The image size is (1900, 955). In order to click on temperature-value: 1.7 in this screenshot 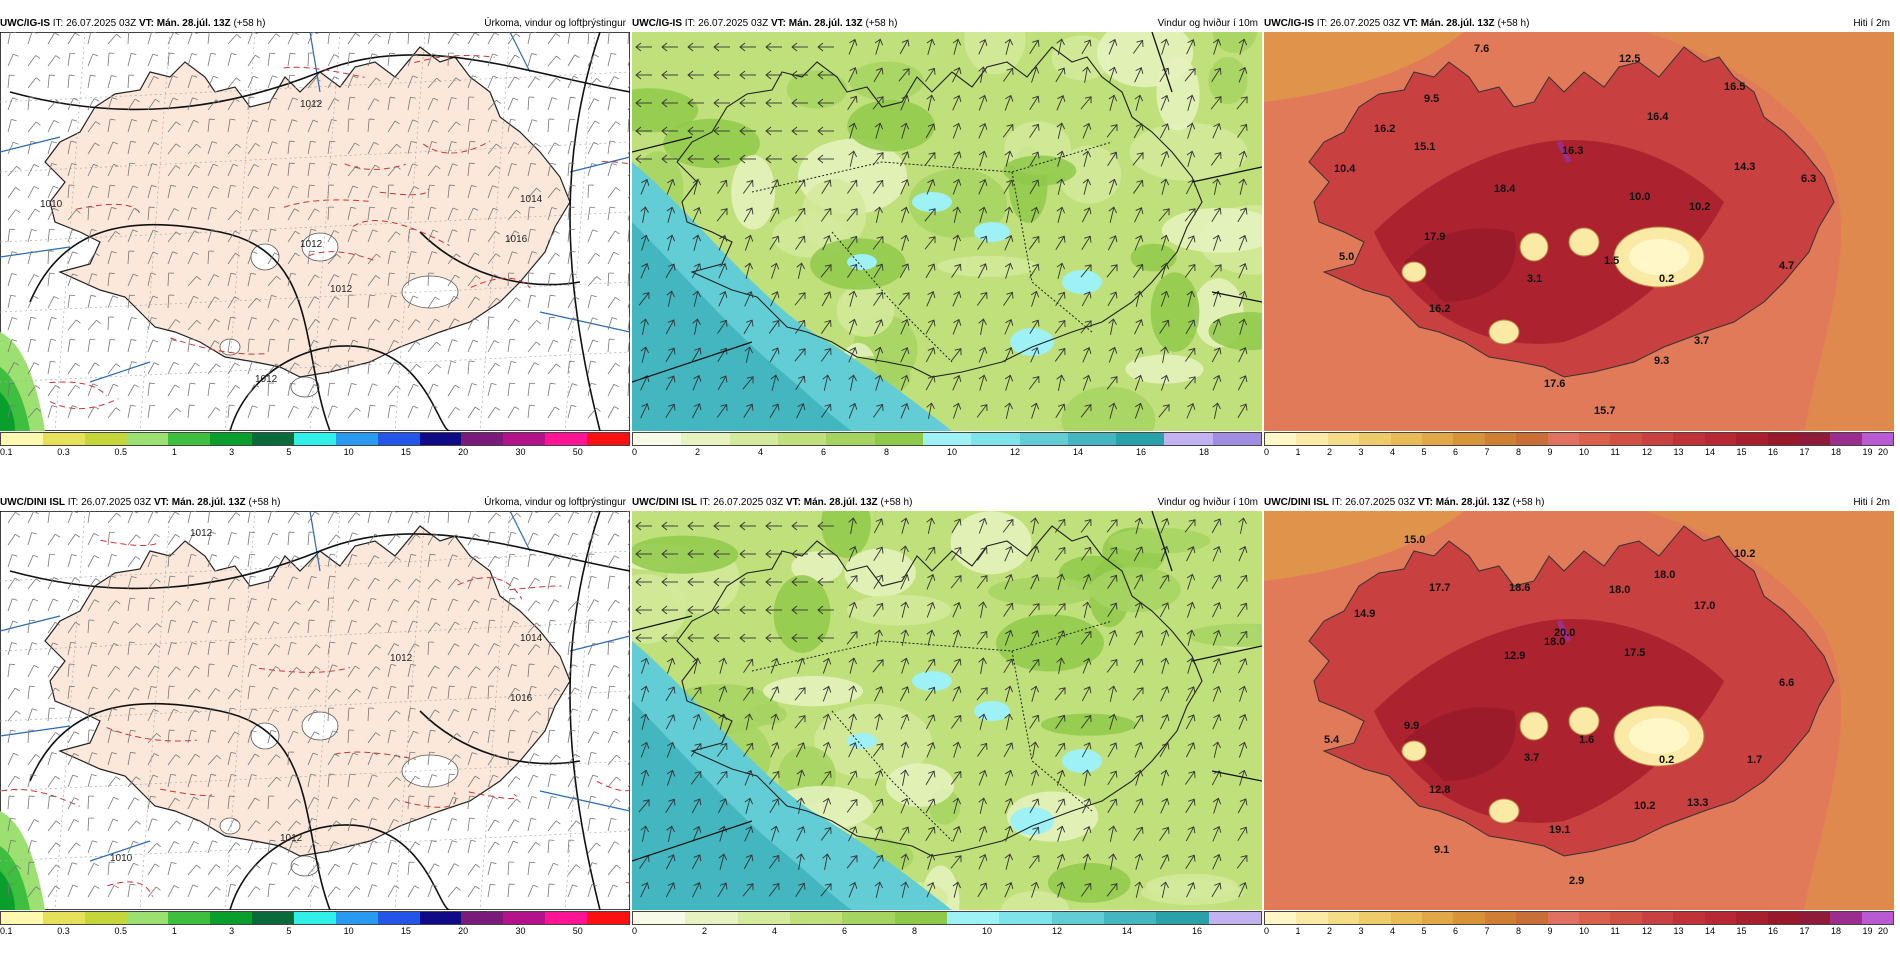, I will do `click(1754, 760)`.